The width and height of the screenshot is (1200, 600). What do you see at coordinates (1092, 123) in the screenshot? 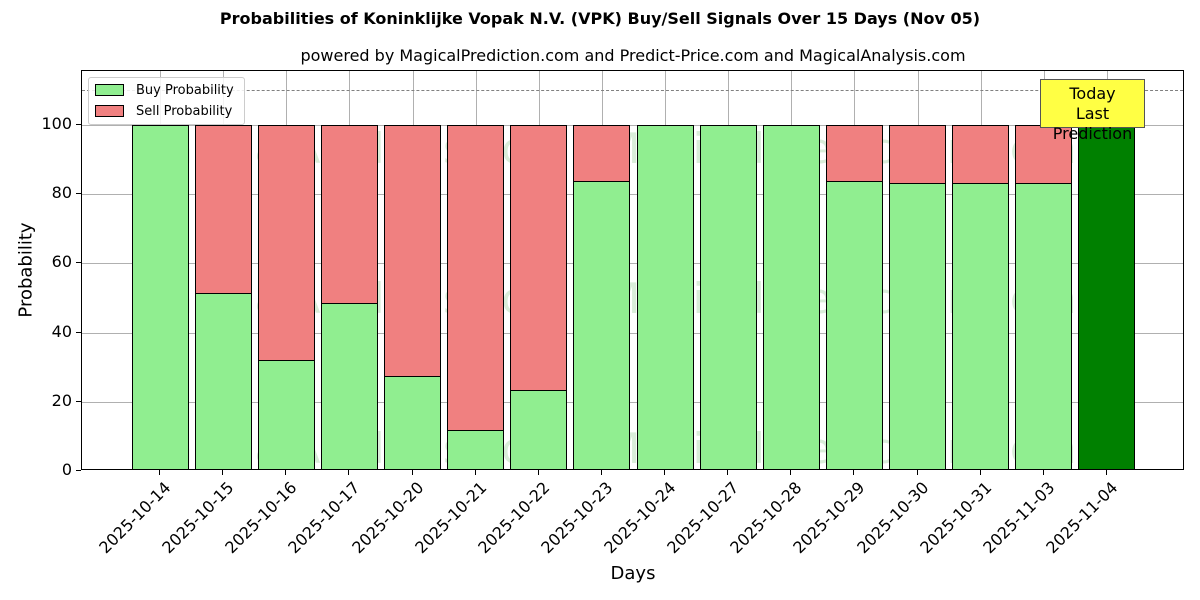
I see `annotation-line-2: Last Prediction` at bounding box center [1092, 123].